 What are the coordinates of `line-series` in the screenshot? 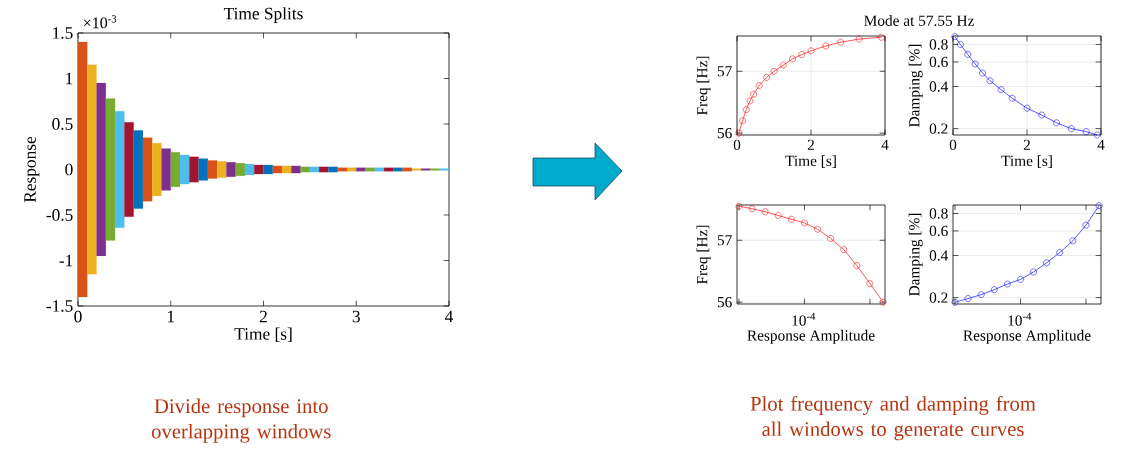 It's located at (1026, 86).